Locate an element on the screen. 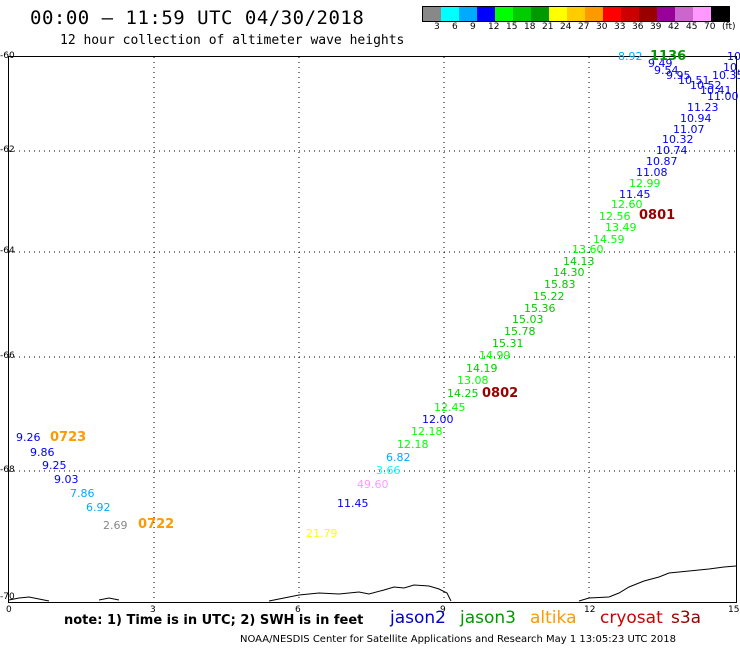 Image resolution: width=740 pixels, height=650 pixels. pass-time-label: 0722 is located at coordinates (156, 524).